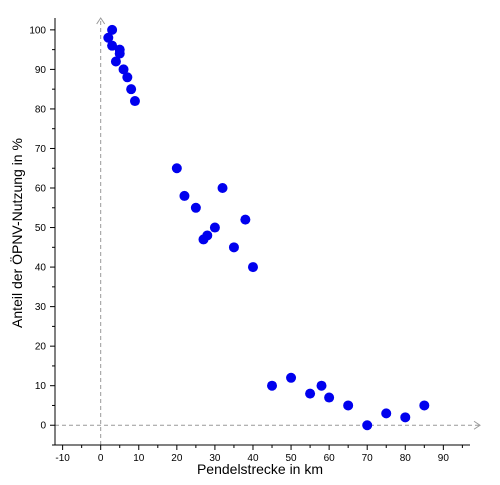 The height and width of the screenshot is (485, 500). What do you see at coordinates (177, 458) in the screenshot?
I see `x-tick-label: 20` at bounding box center [177, 458].